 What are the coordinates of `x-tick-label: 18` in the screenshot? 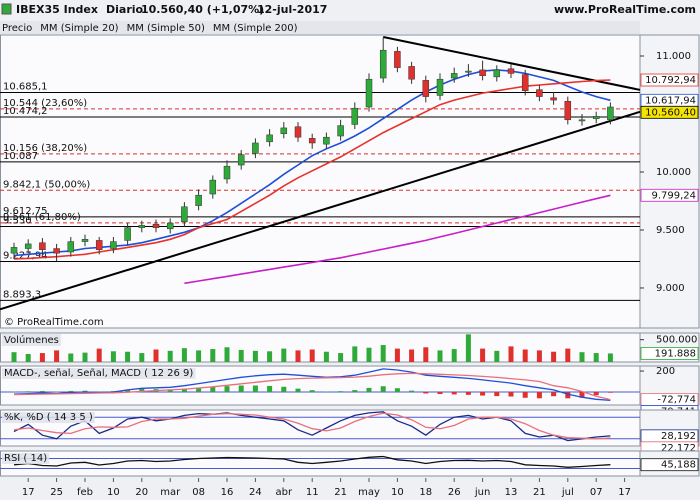 It's located at (425, 492).